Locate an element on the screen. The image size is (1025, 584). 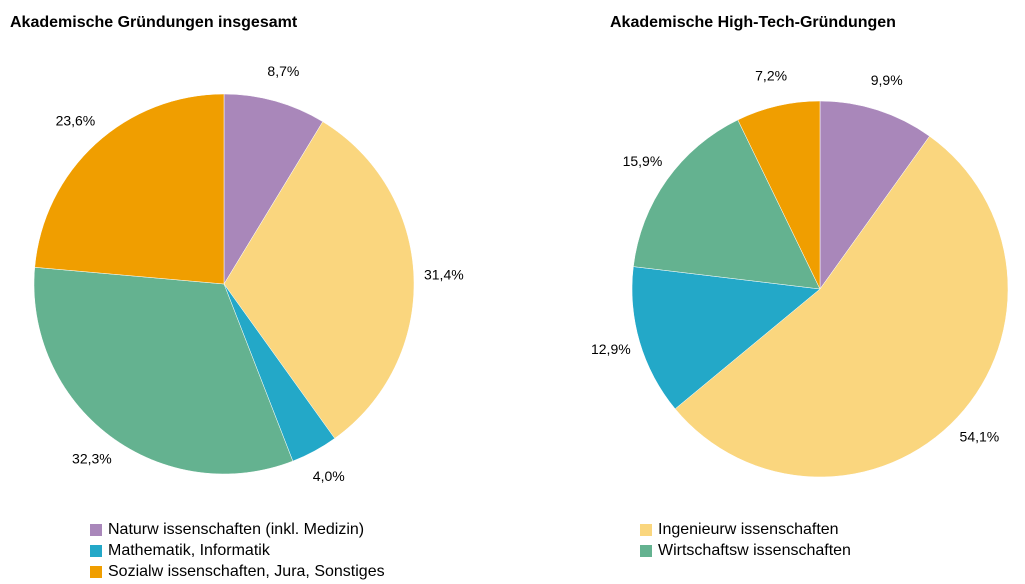
value-label: 7,2% is located at coordinates (771, 75).